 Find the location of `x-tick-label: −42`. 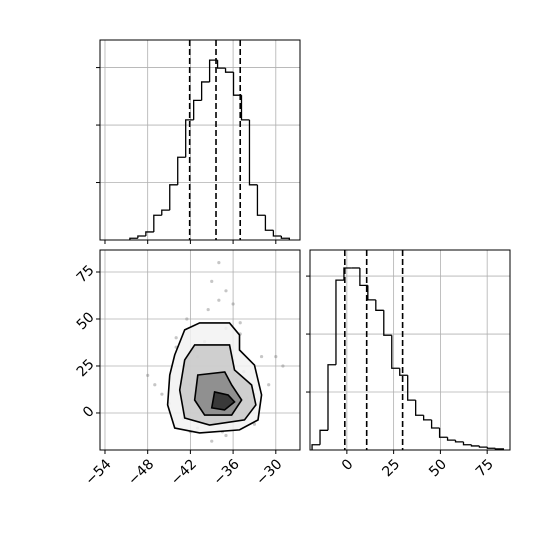

x-tick-label: −42 is located at coordinates (184, 472).